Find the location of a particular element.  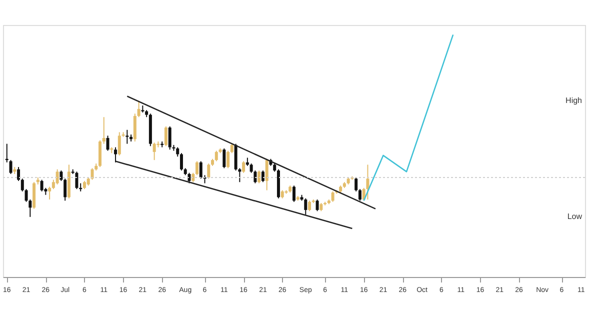

annotation: Low is located at coordinates (574, 216).